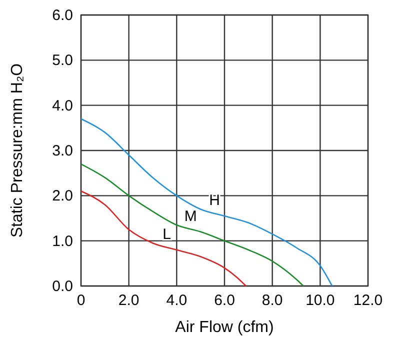 The image size is (400, 342). Describe the element at coordinates (166, 235) in the screenshot. I see `series-label: L` at that location.